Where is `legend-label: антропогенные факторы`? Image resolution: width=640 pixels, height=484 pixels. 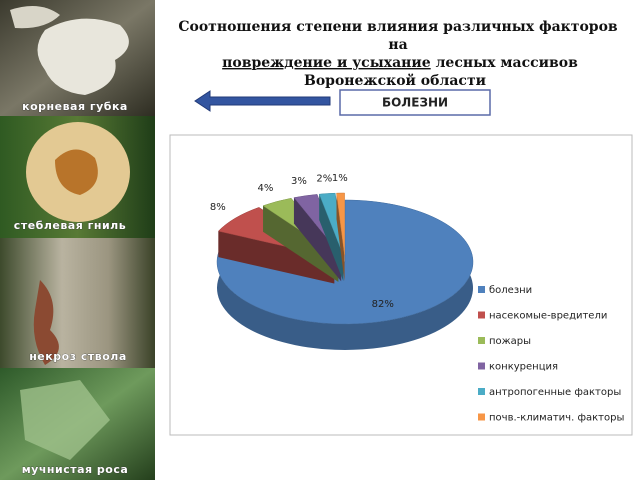 legend-label: антропогенные факторы is located at coordinates (555, 392).